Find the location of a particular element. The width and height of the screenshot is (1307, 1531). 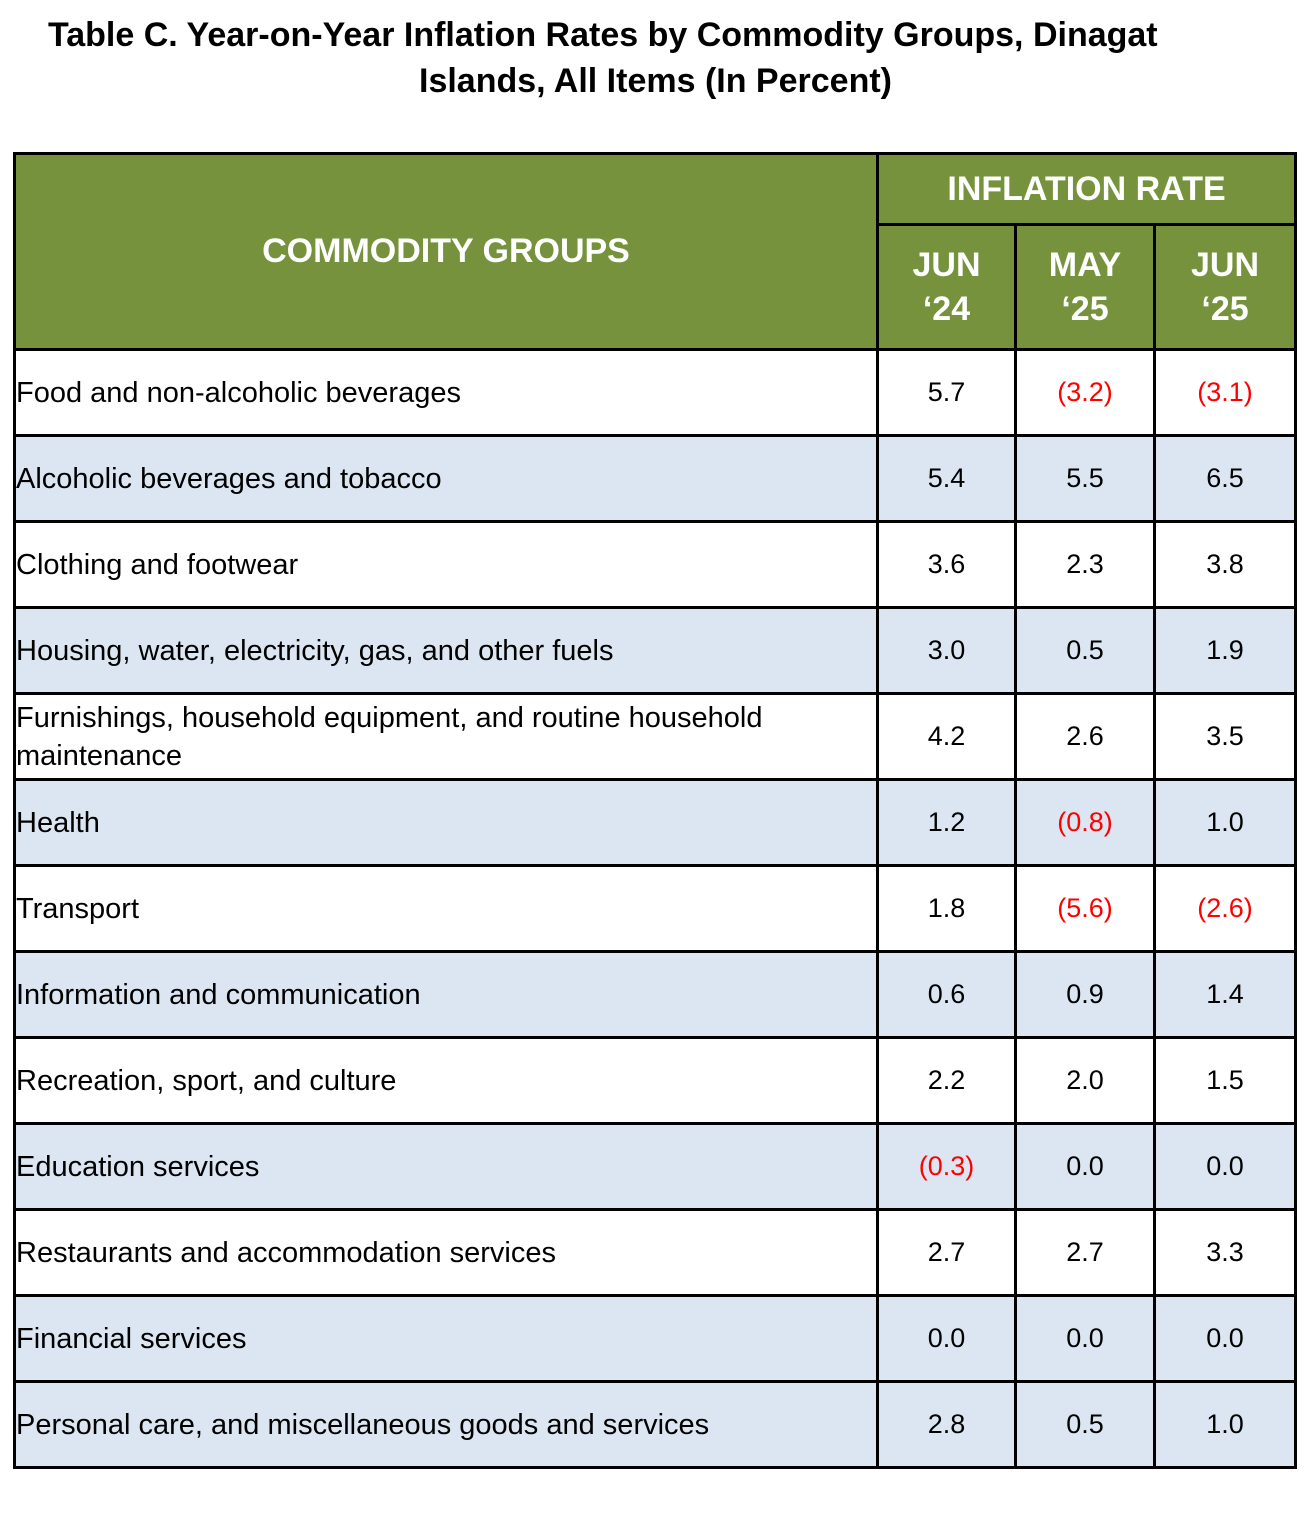

value-jun-24: 5.7 is located at coordinates (946, 392).